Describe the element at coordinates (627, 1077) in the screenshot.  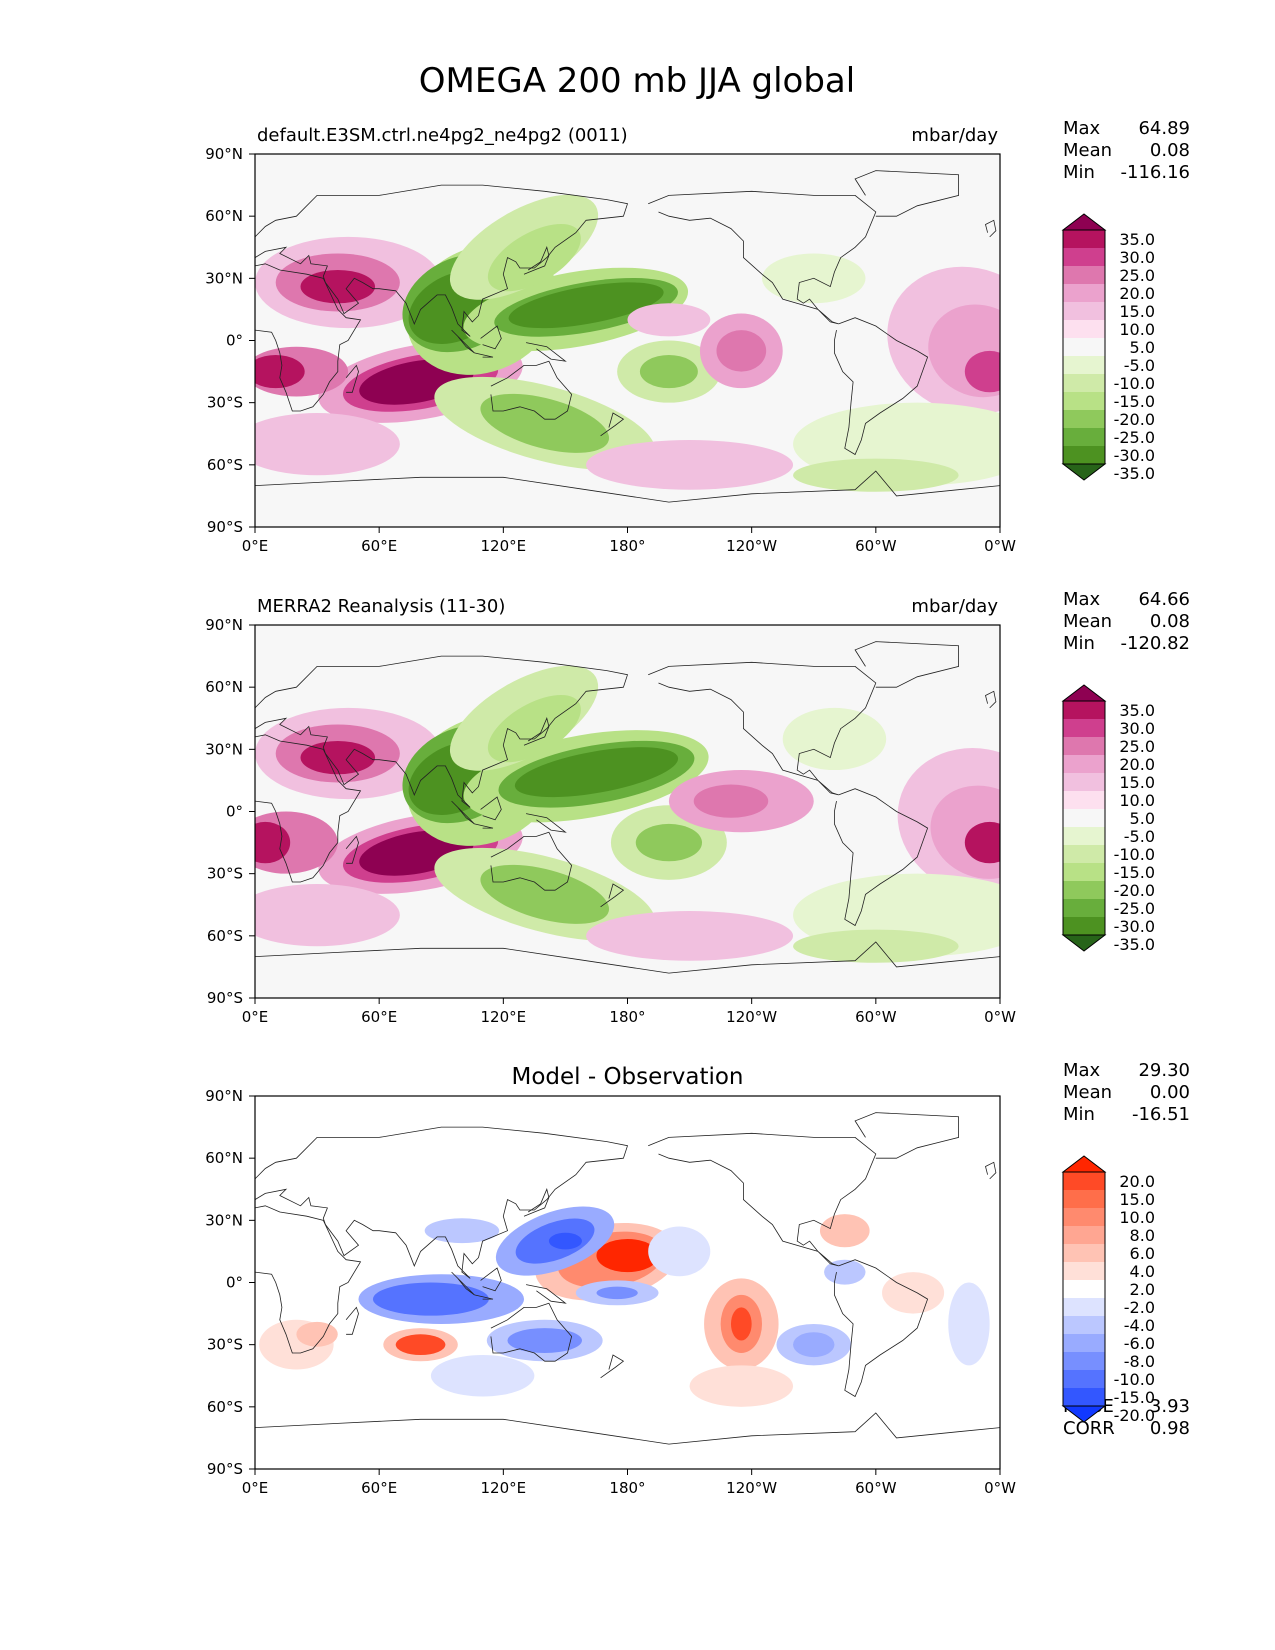
I see `panel-center-title: Model - Observation` at that location.